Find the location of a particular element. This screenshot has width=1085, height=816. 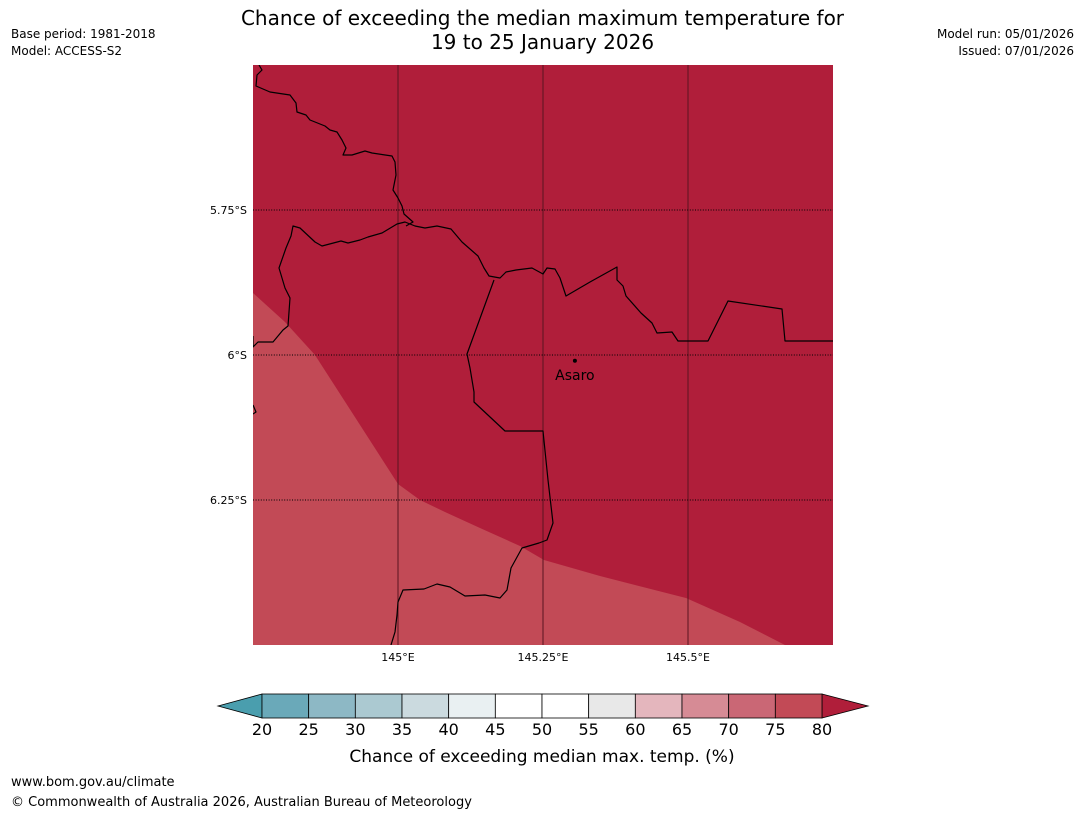

lat-tick-label: 6°S is located at coordinates (237, 355).